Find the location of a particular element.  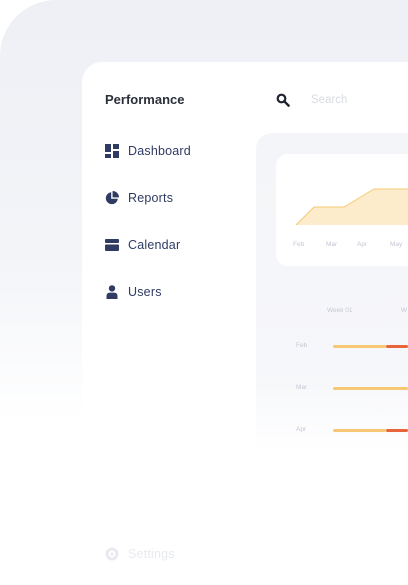

gear-icon is located at coordinates (112, 554).